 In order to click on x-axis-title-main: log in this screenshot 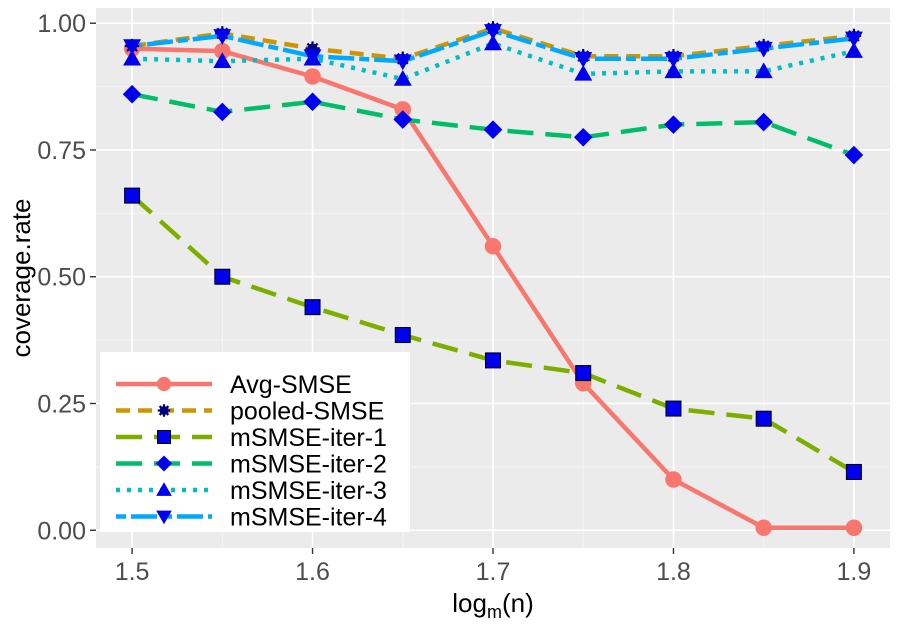, I will do `click(469, 603)`.